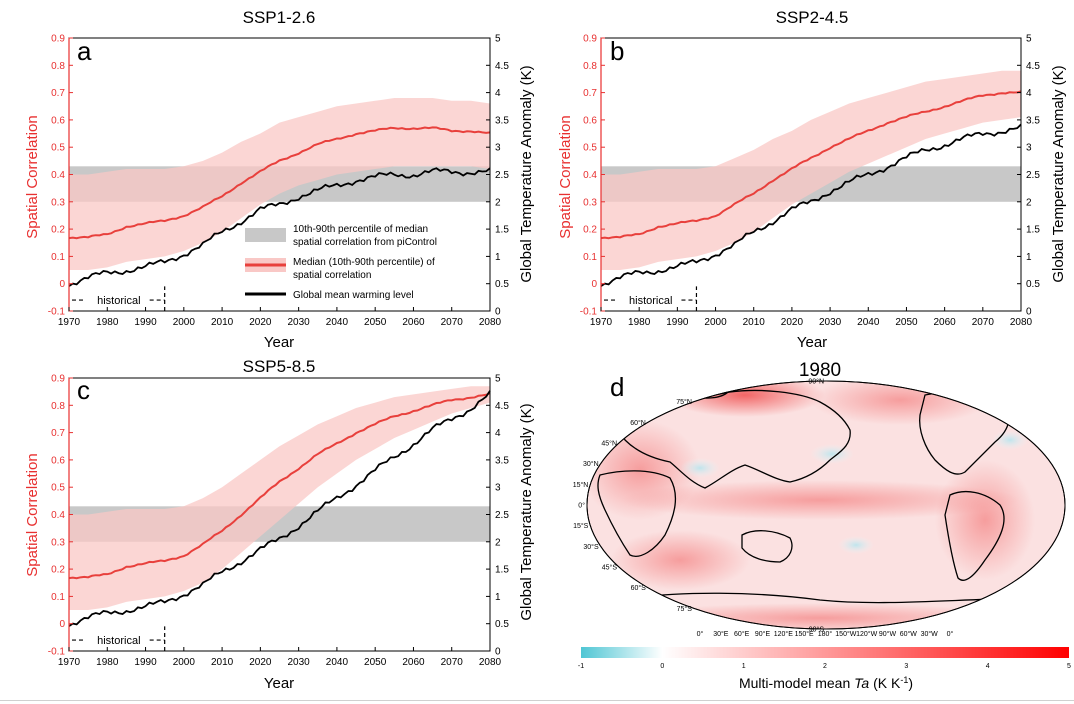 The width and height of the screenshot is (1074, 704). I want to click on legend-picontrol-line1: 10th-90th percentile of median, so click(360, 229).